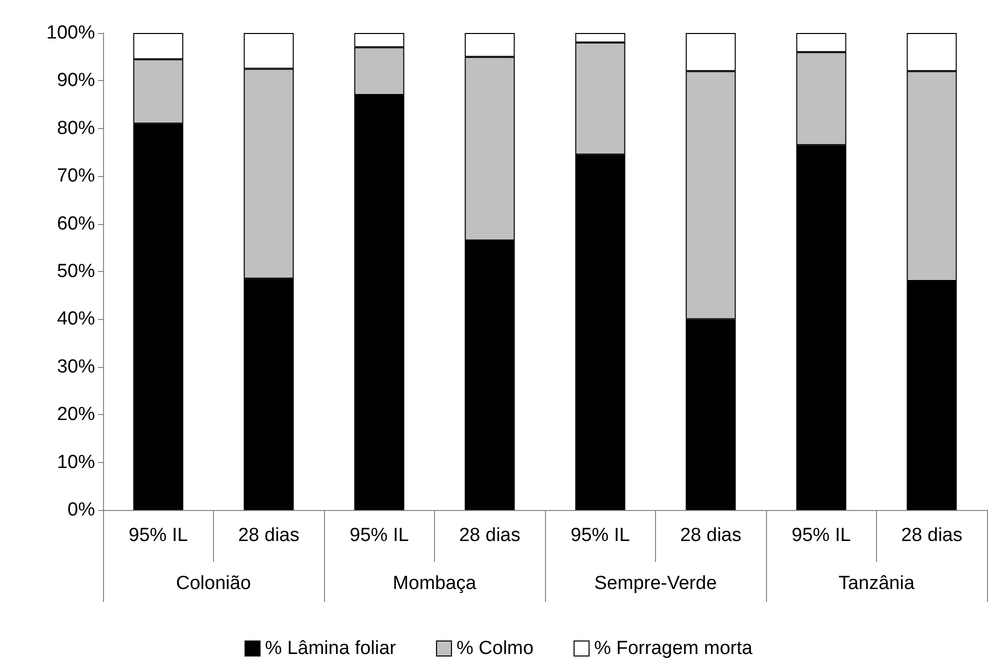 The height and width of the screenshot is (671, 997). I want to click on y-tick-label: 100%, so click(71, 33).